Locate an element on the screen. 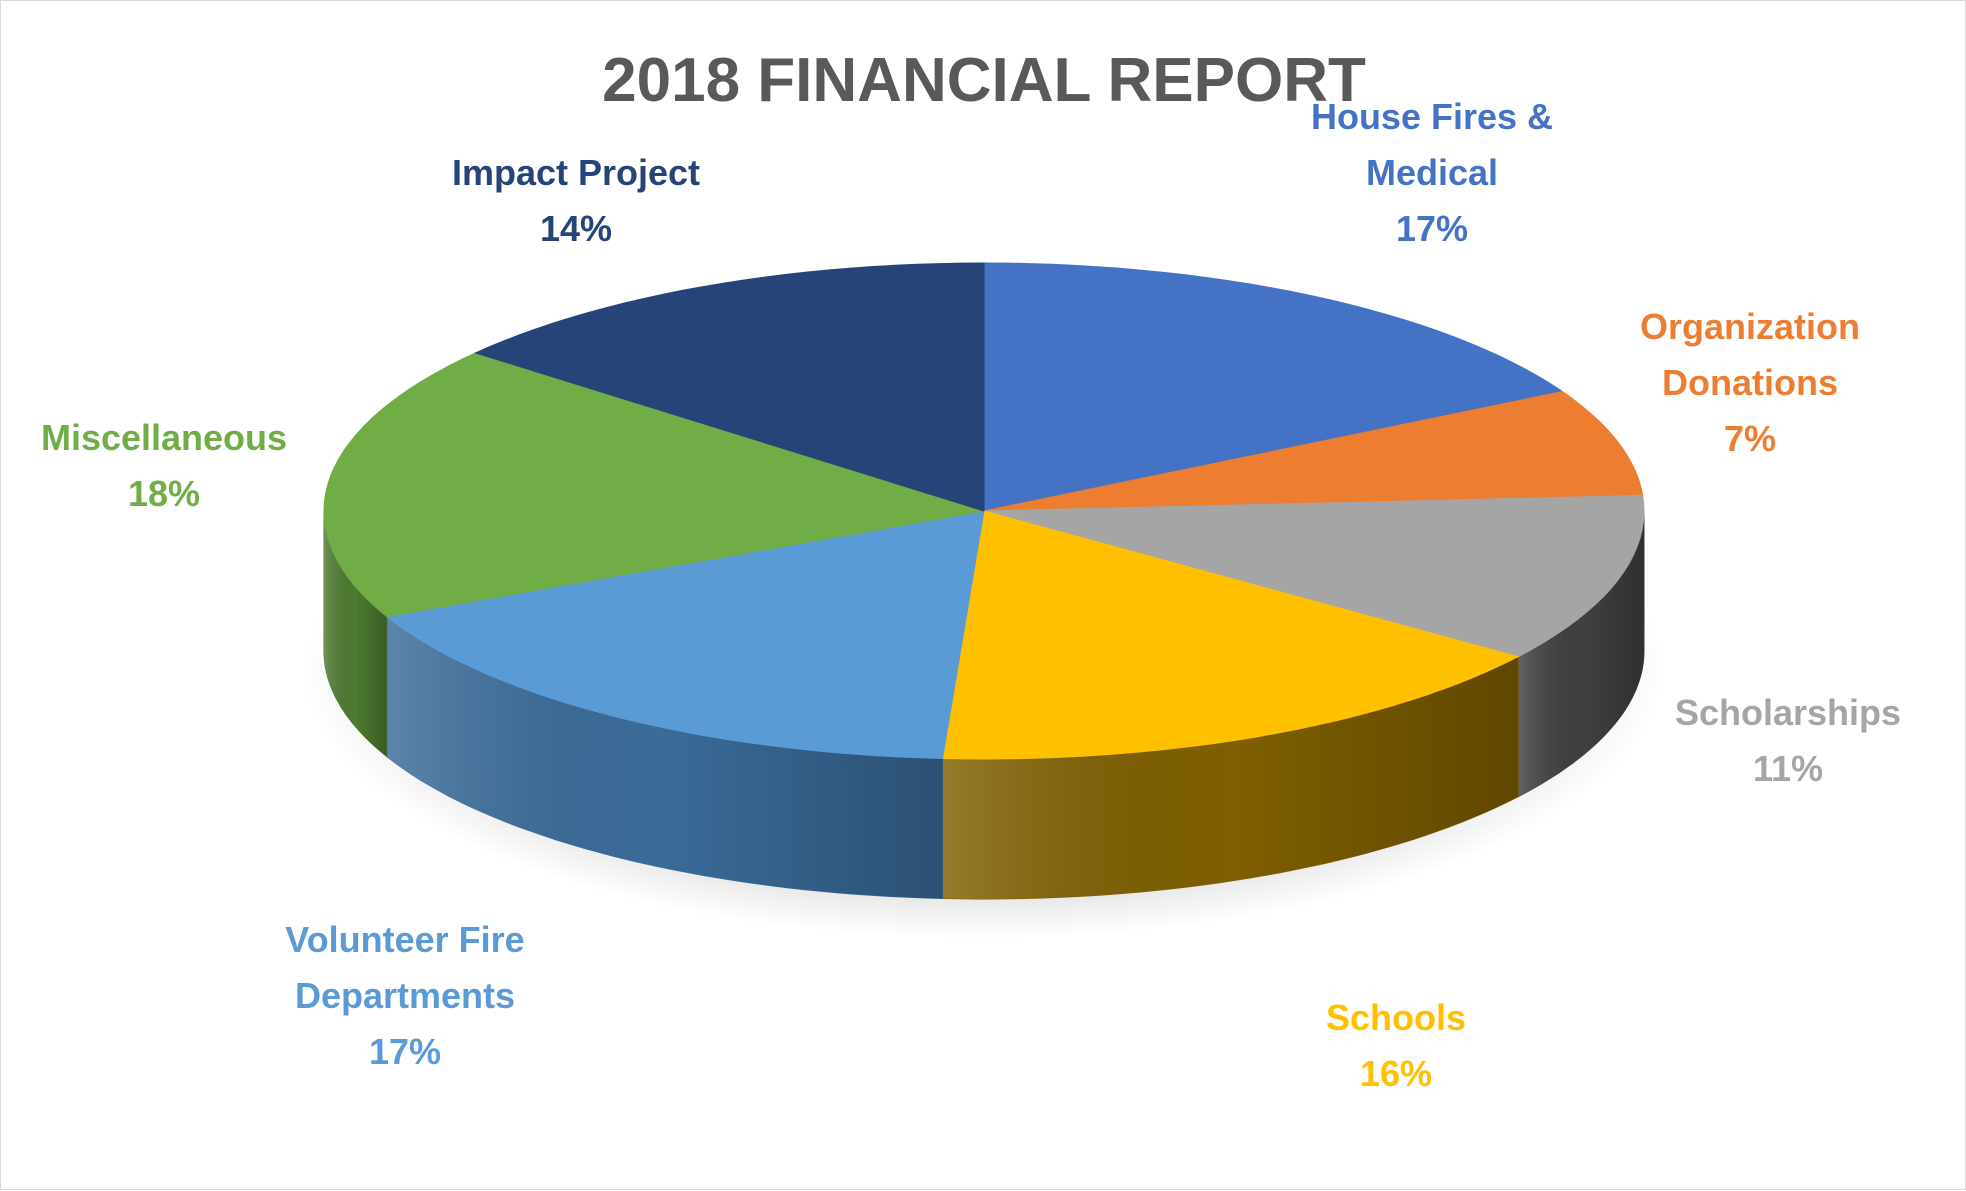 The height and width of the screenshot is (1191, 1966). data-label-percent: 18% is located at coordinates (164, 493).